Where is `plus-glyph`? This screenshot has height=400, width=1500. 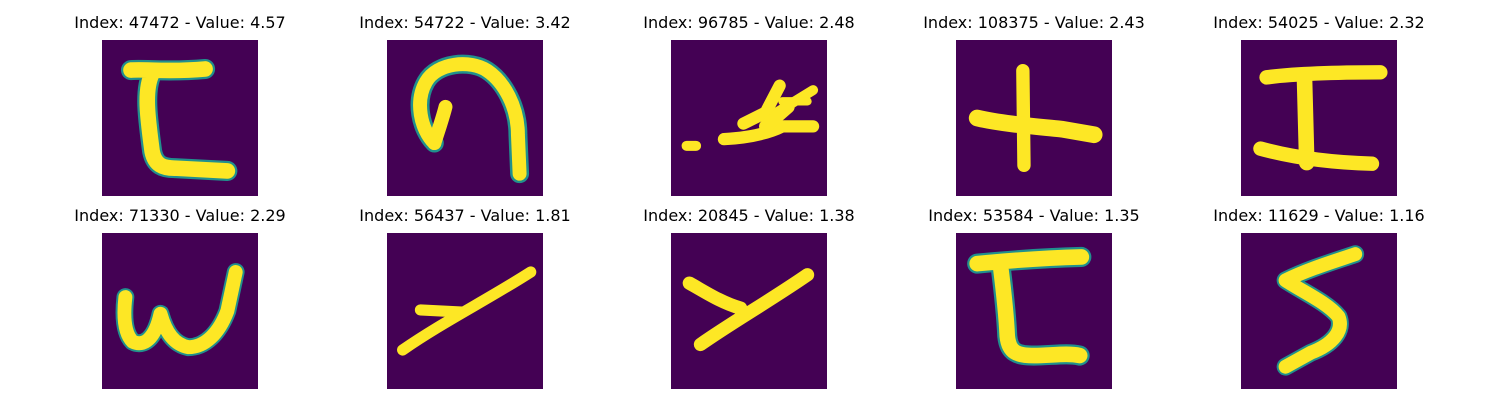
plus-glyph is located at coordinates (1034, 118).